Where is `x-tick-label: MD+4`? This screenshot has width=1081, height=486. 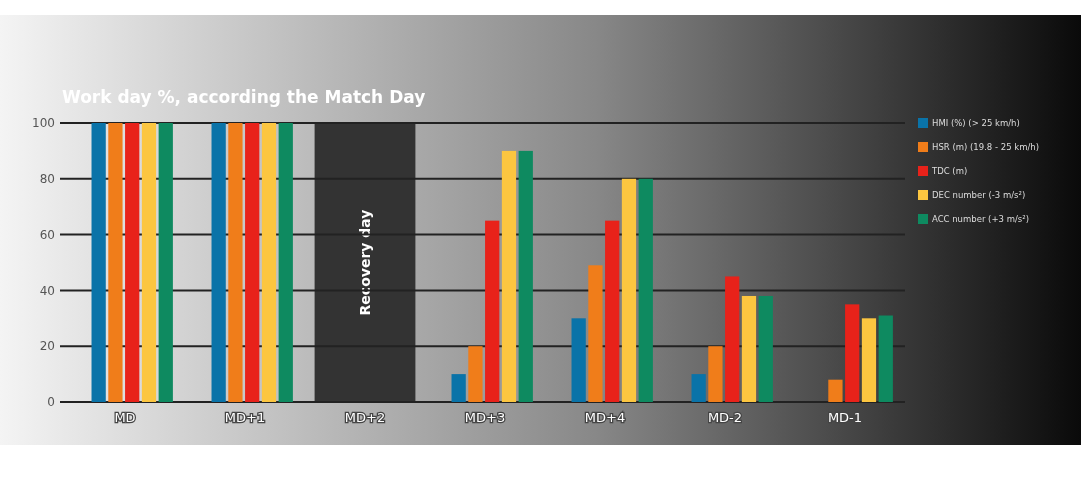
x-tick-label: MD+4 is located at coordinates (605, 417).